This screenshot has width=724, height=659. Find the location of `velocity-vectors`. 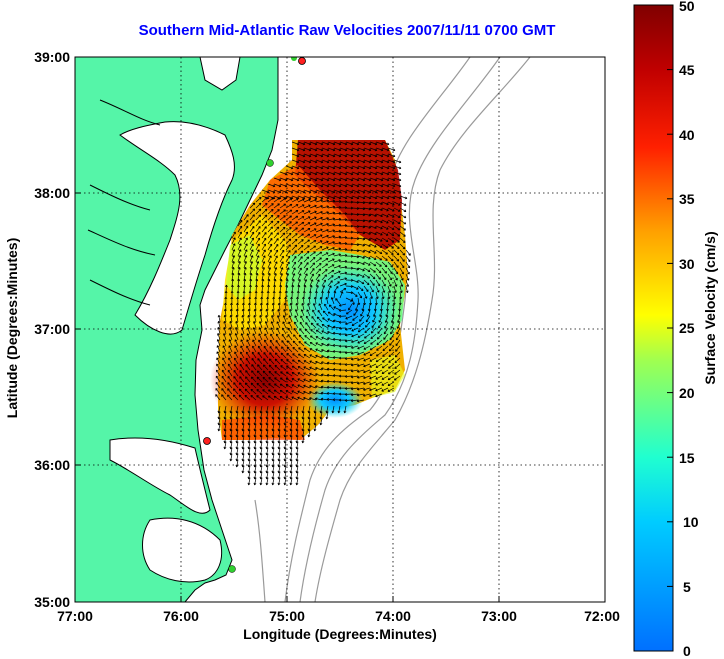

velocity-vectors is located at coordinates (313, 313).